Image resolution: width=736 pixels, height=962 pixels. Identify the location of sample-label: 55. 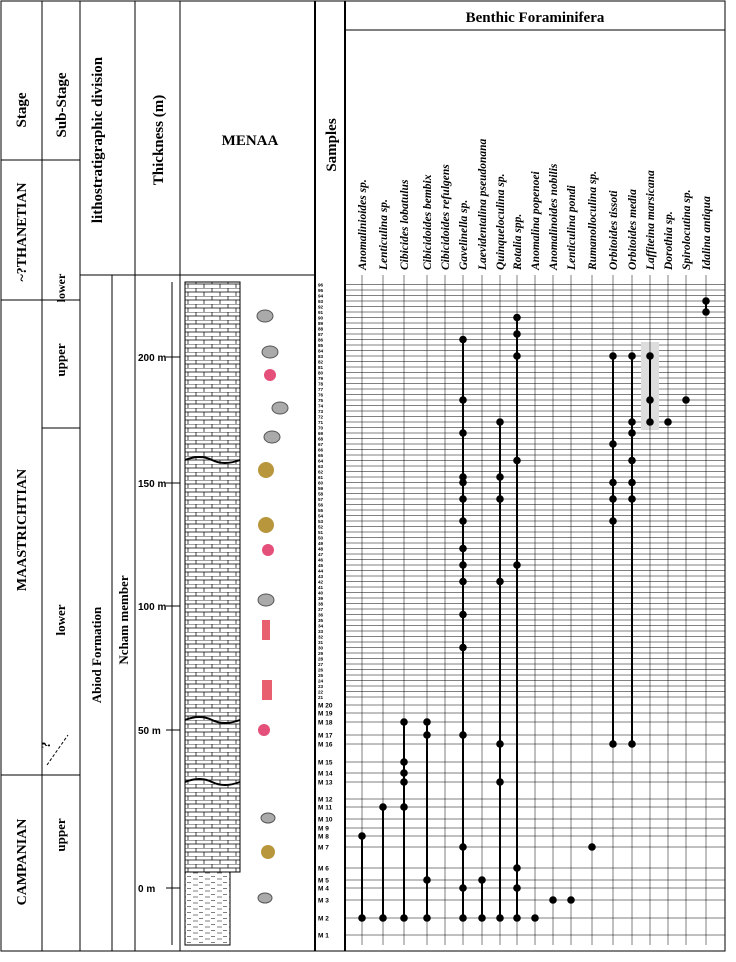
(321, 510).